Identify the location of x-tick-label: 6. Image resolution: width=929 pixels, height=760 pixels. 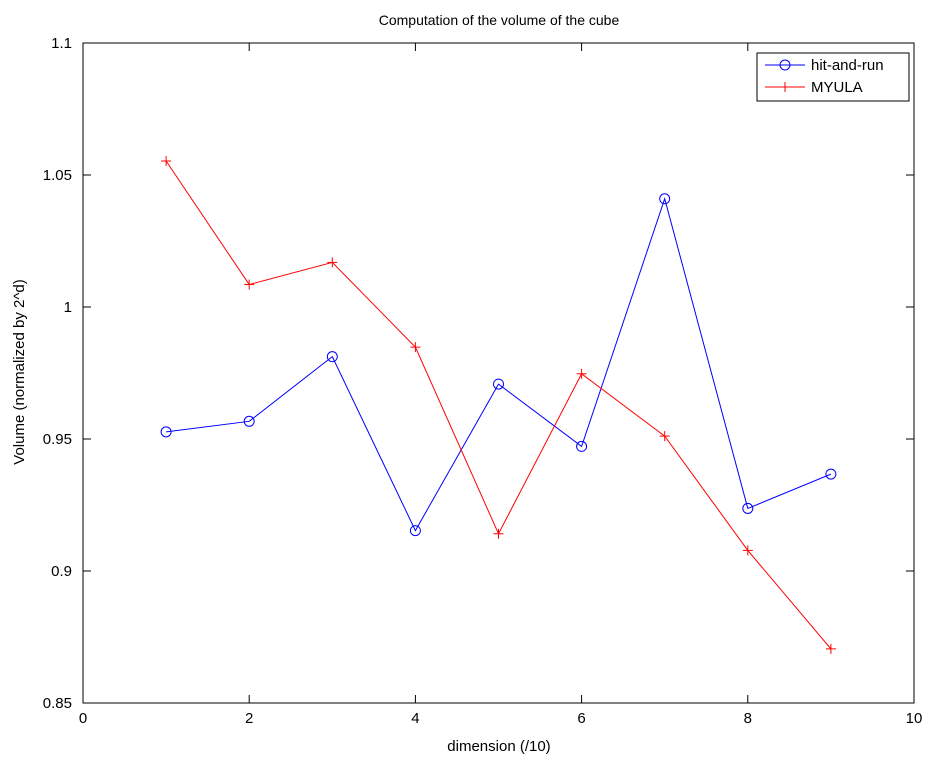
(581, 718).